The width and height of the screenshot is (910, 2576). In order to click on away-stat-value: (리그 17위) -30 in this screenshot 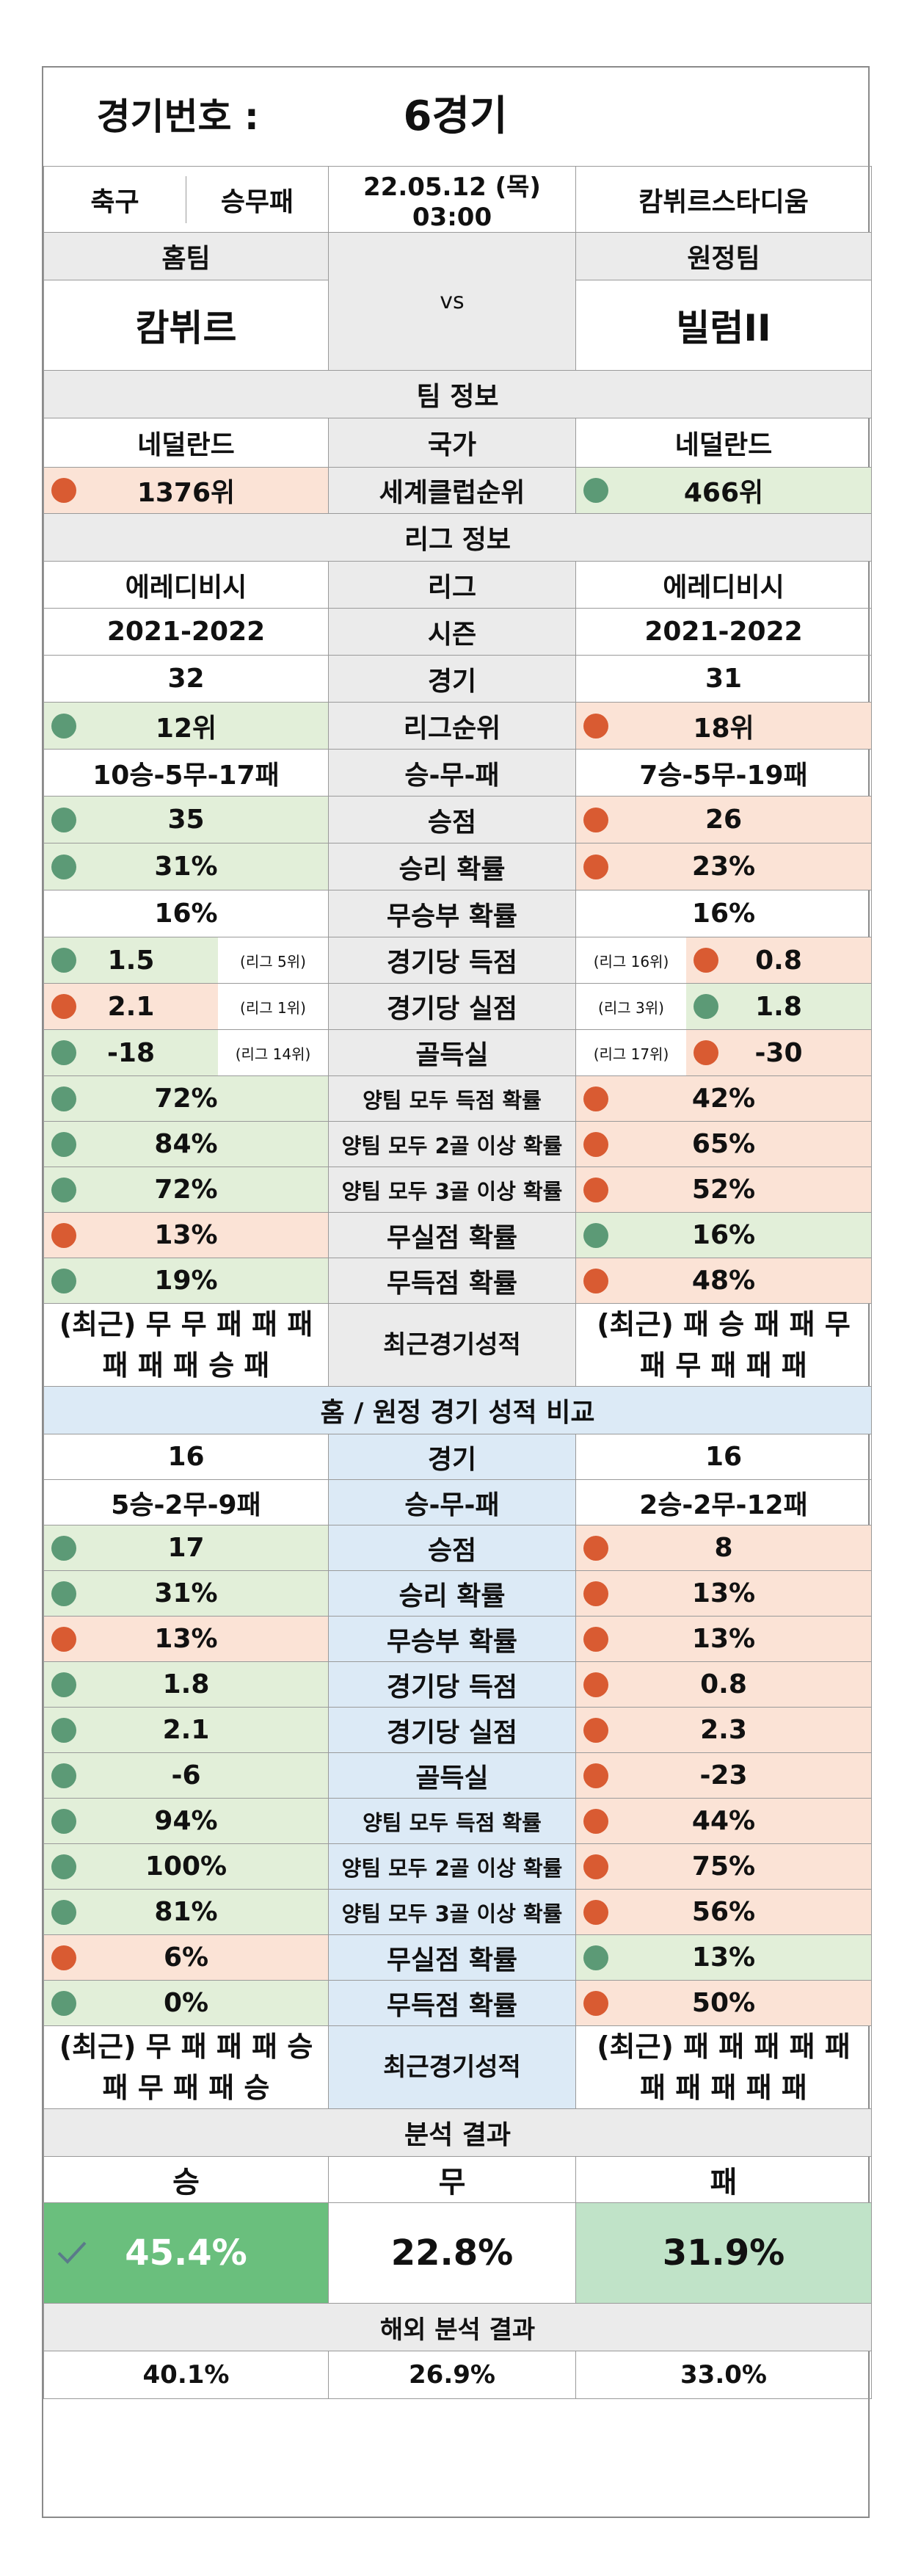, I will do `click(723, 1052)`.